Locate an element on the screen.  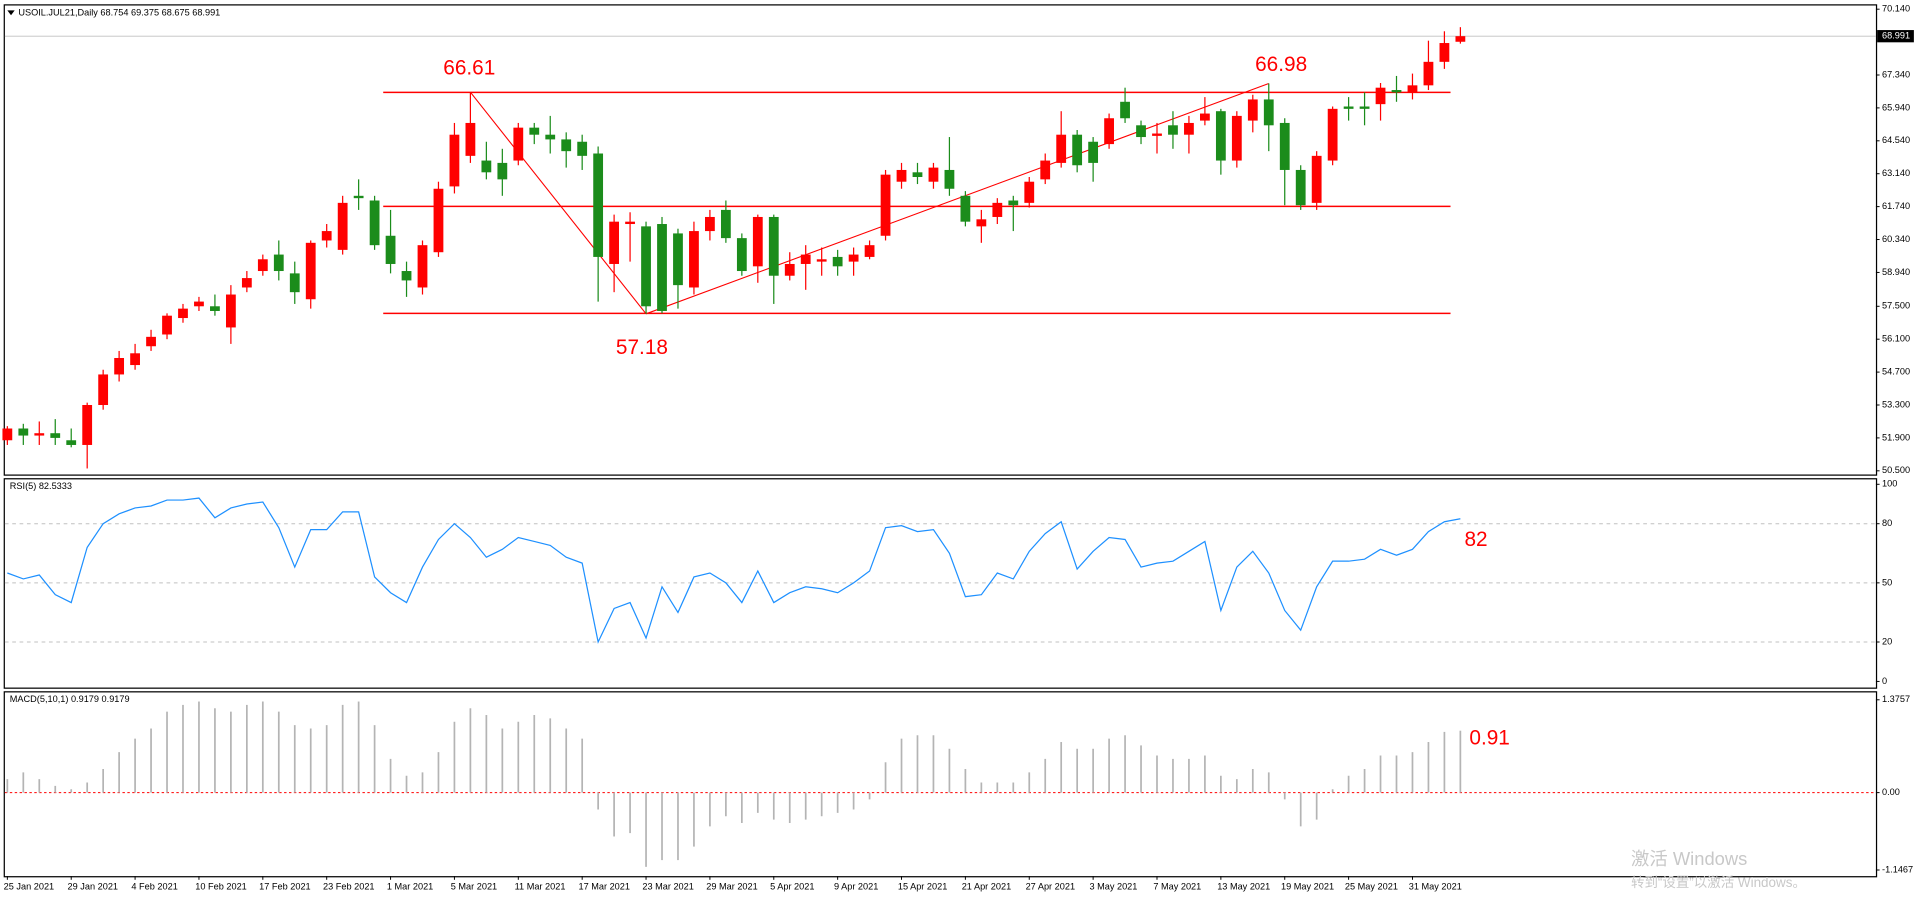
y-tick-label: 53.300 is located at coordinates (1896, 404).